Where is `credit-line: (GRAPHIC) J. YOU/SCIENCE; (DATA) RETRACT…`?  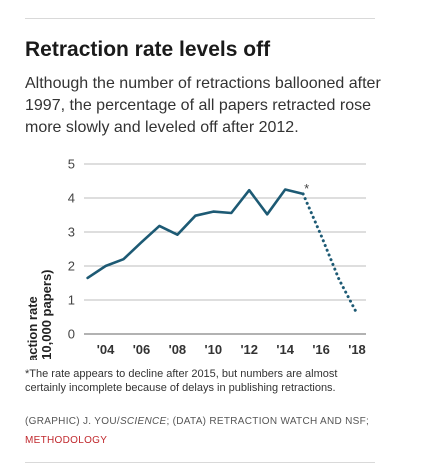
credit-line: (GRAPHIC) J. YOU/SCIENCE; (DATA) RETRACT… is located at coordinates (197, 421).